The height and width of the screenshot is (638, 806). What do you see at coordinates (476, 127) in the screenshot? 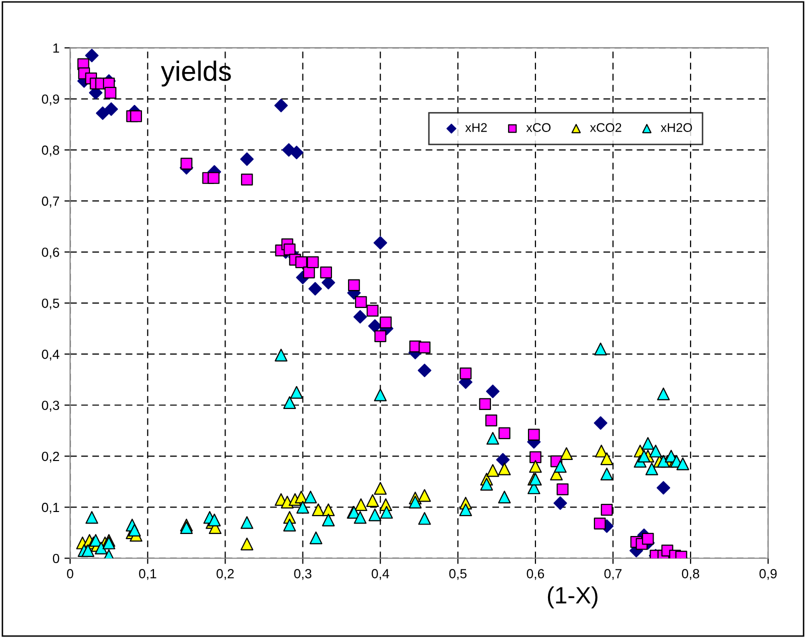
I see `legend-label: xH2` at bounding box center [476, 127].